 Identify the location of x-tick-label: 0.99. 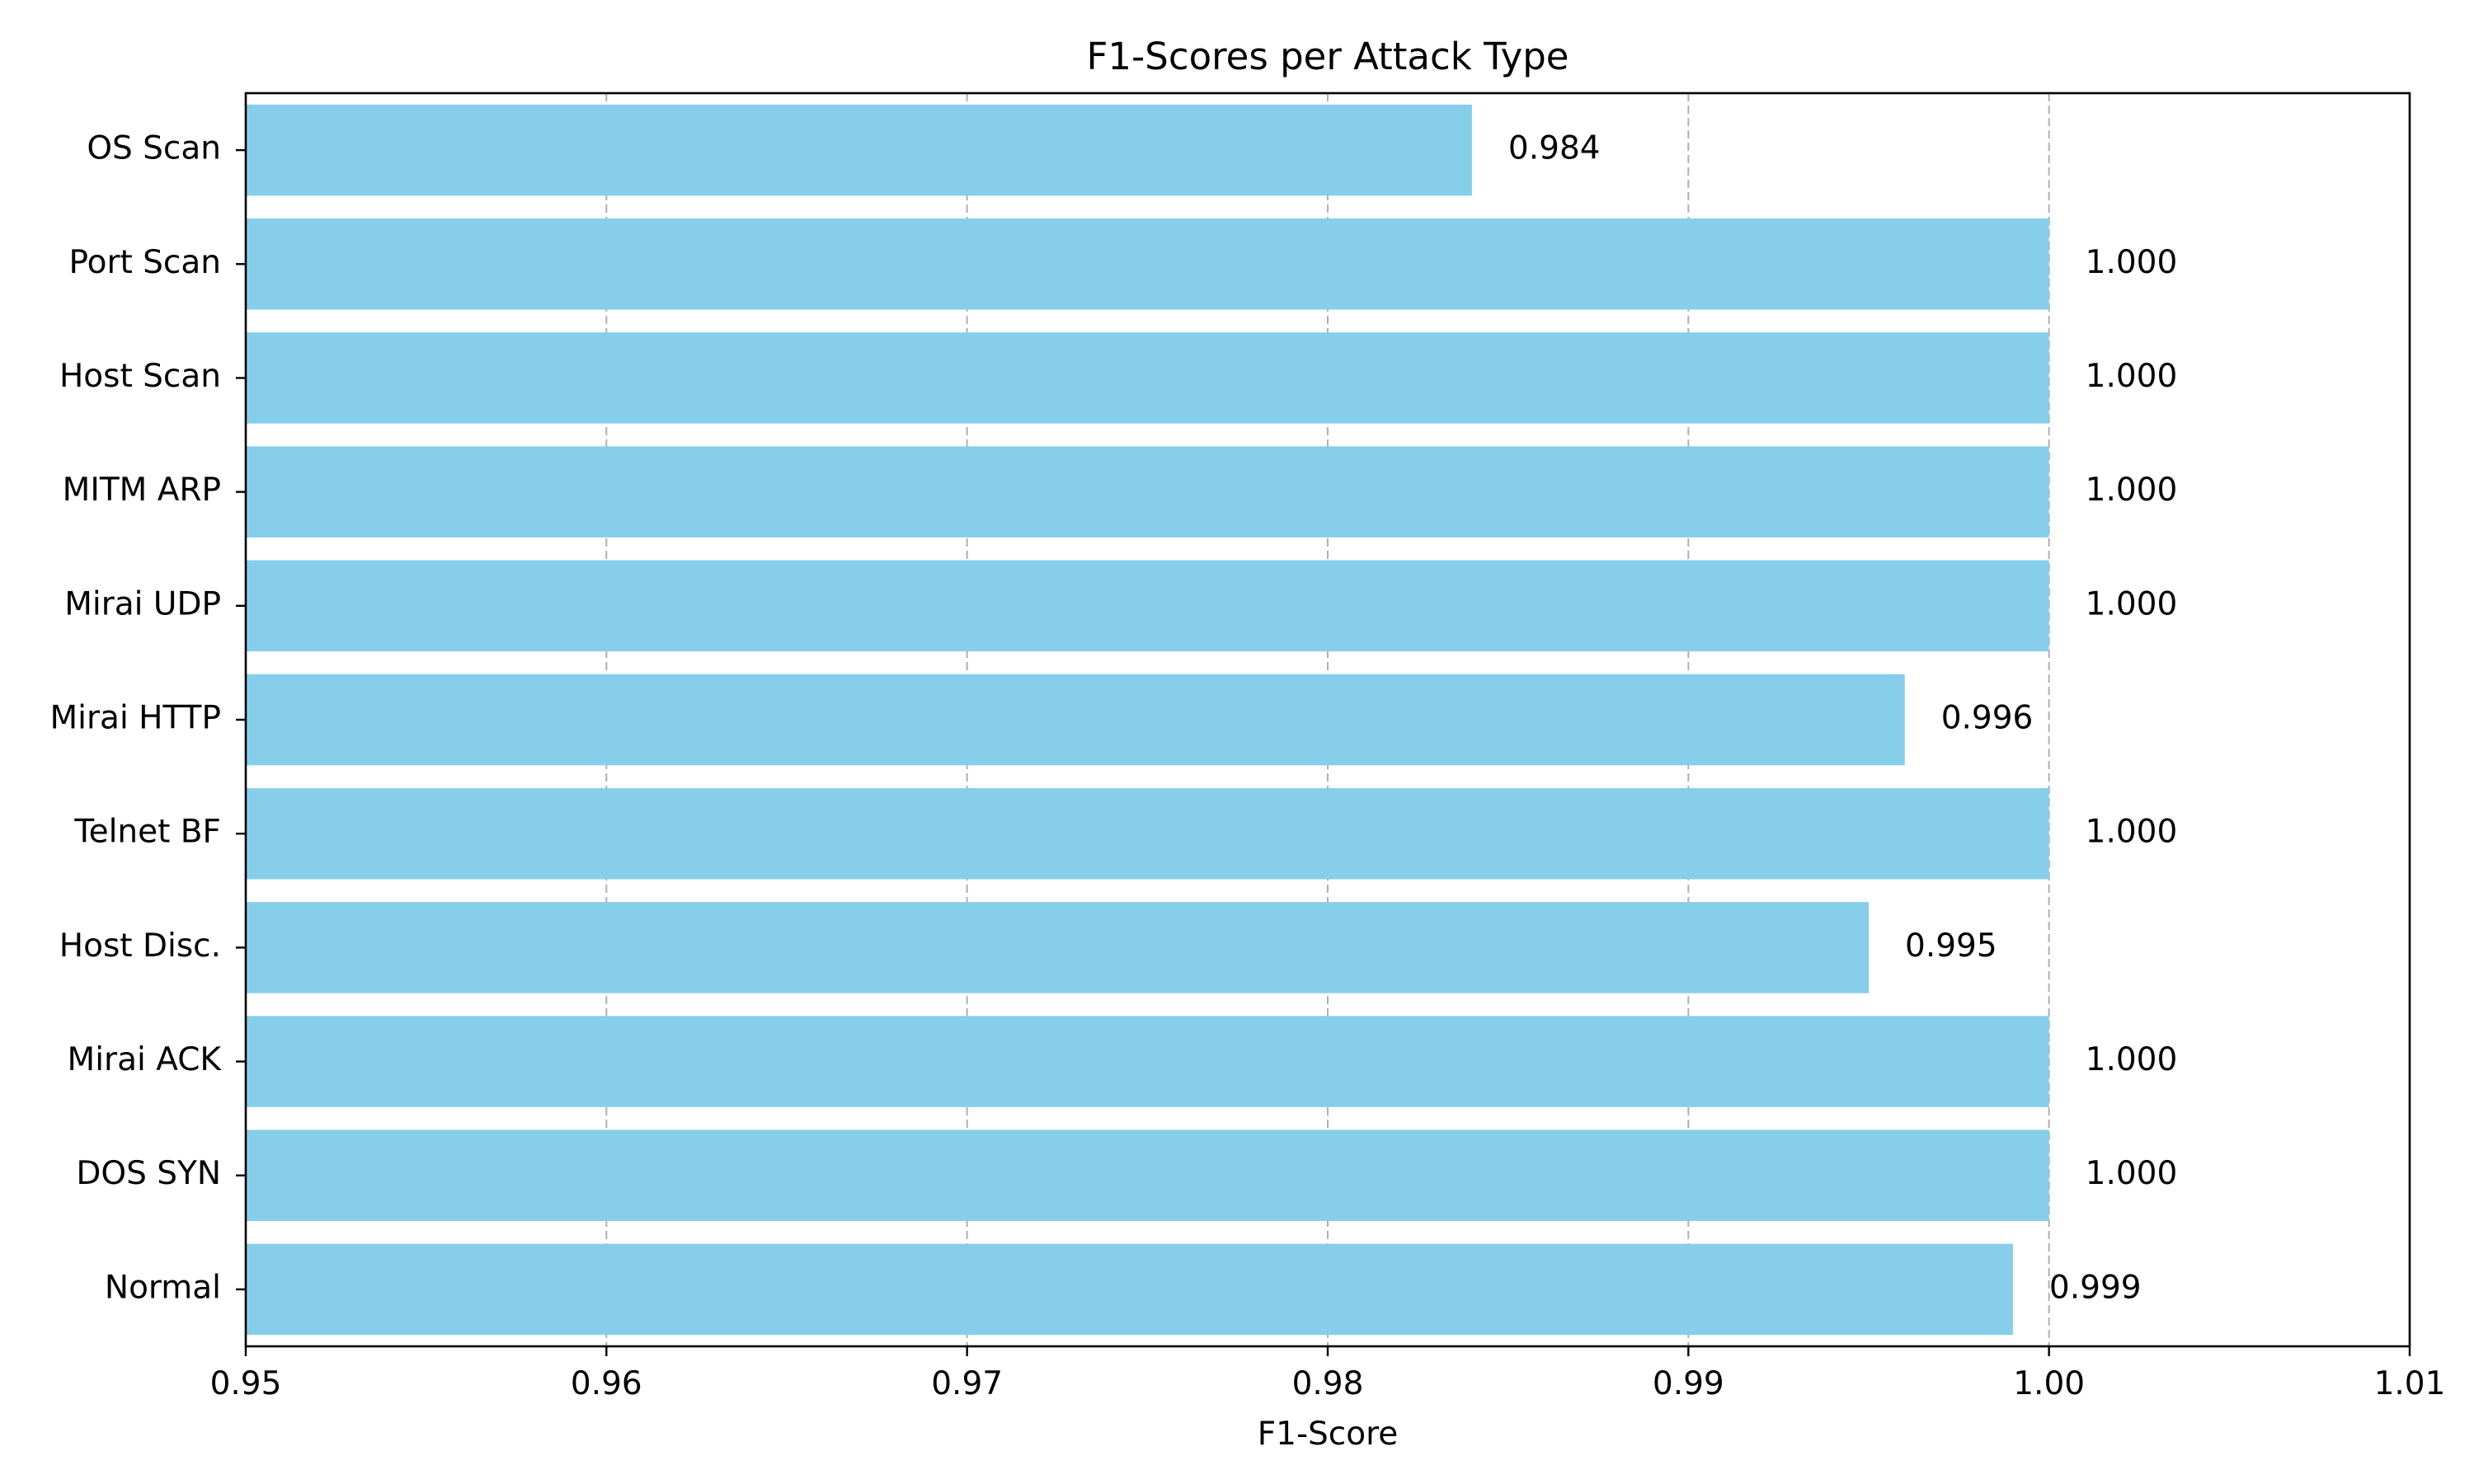
(1688, 1383).